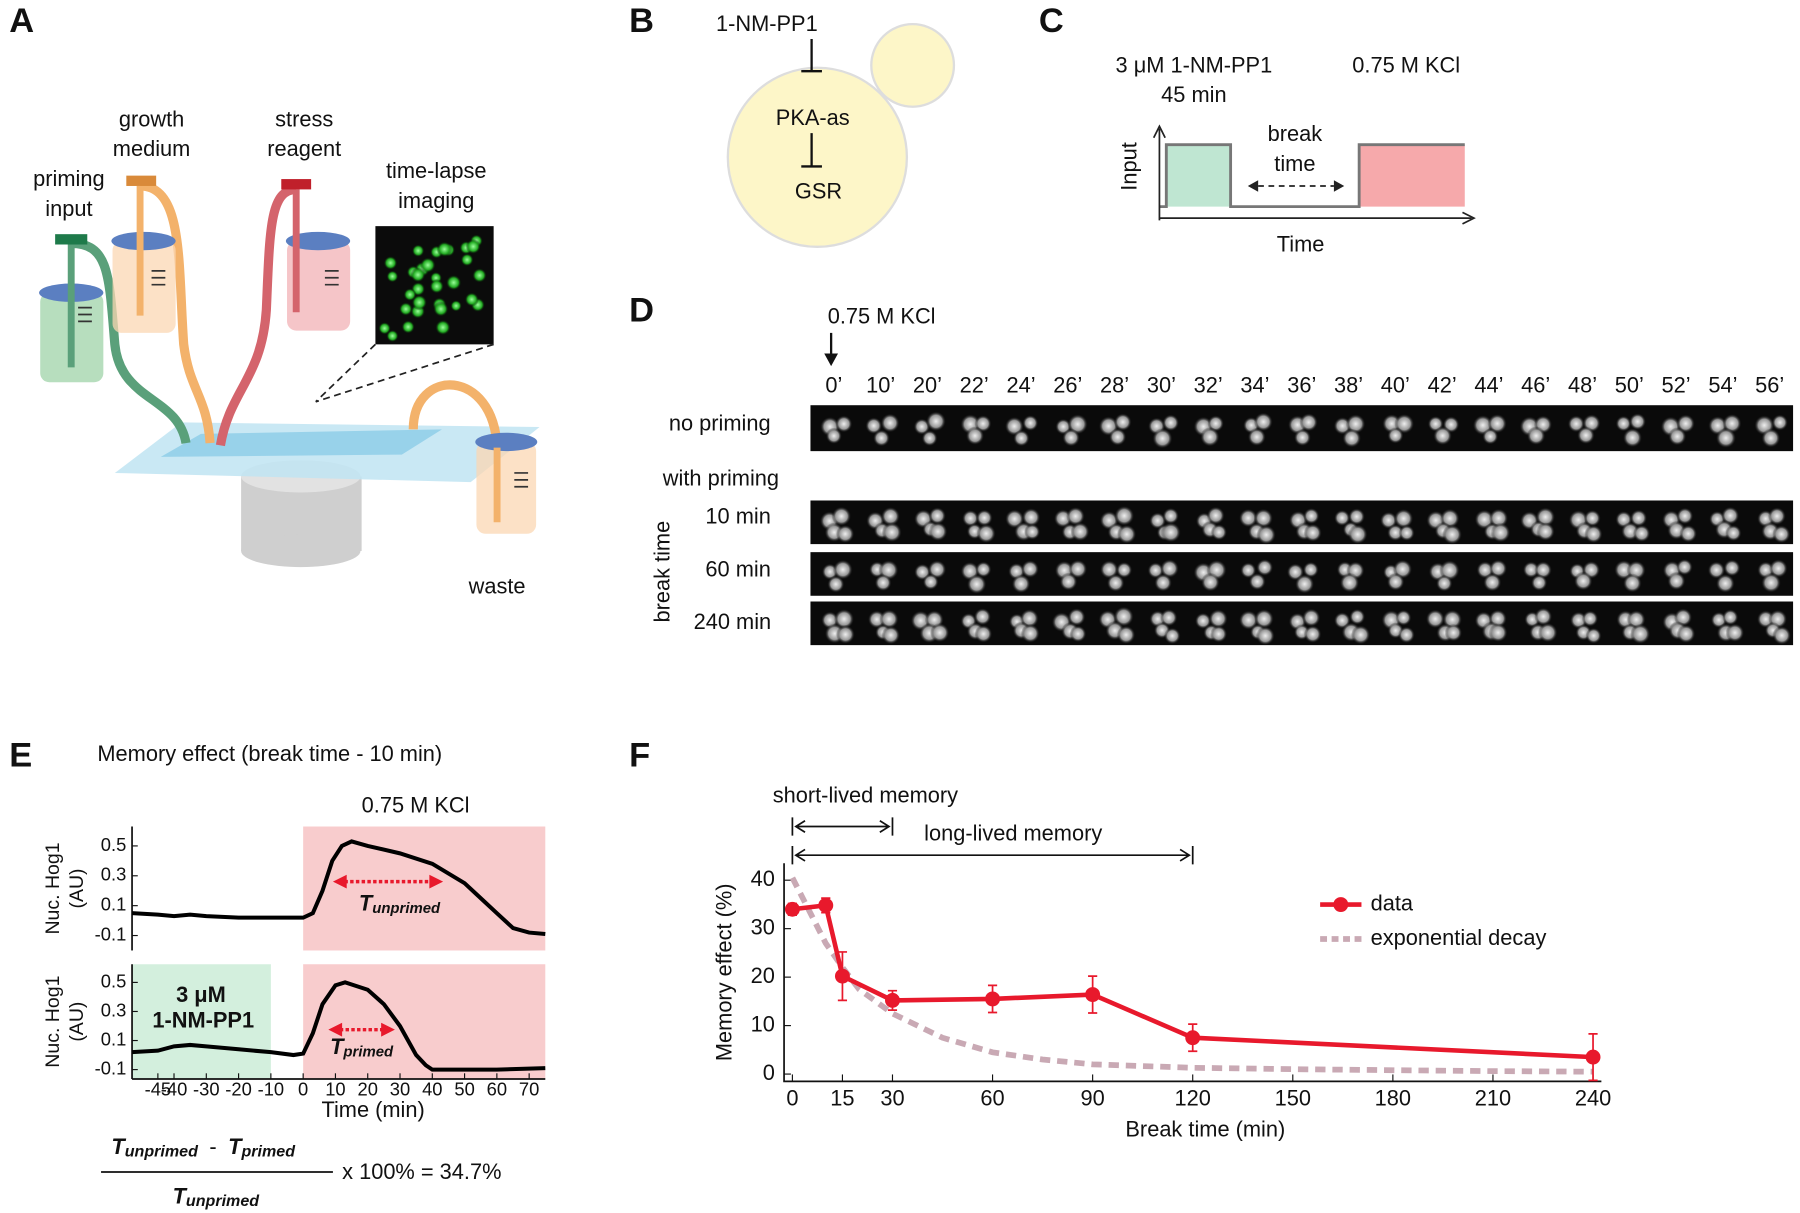  What do you see at coordinates (68, 208) in the screenshot?
I see `label: input` at bounding box center [68, 208].